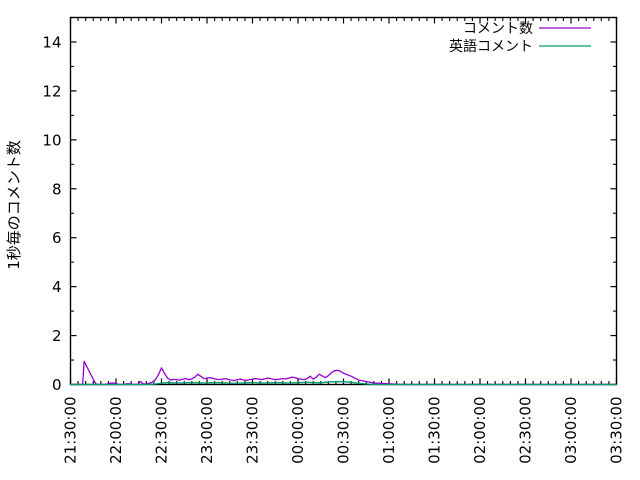 This screenshot has height=480, width=640. I want to click on x-tick-label: 01:00:00, so click(389, 430).